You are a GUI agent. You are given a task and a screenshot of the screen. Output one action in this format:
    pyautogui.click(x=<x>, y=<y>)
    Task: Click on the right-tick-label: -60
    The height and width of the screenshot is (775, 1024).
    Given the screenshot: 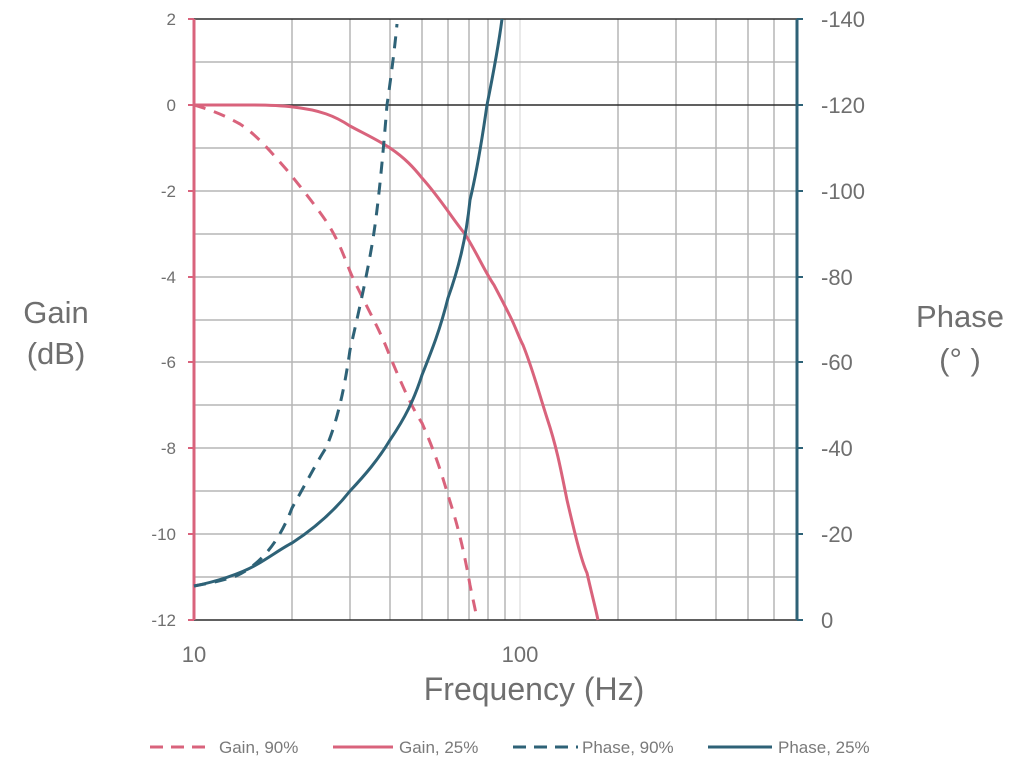 What is the action you would take?
    pyautogui.click(x=837, y=362)
    